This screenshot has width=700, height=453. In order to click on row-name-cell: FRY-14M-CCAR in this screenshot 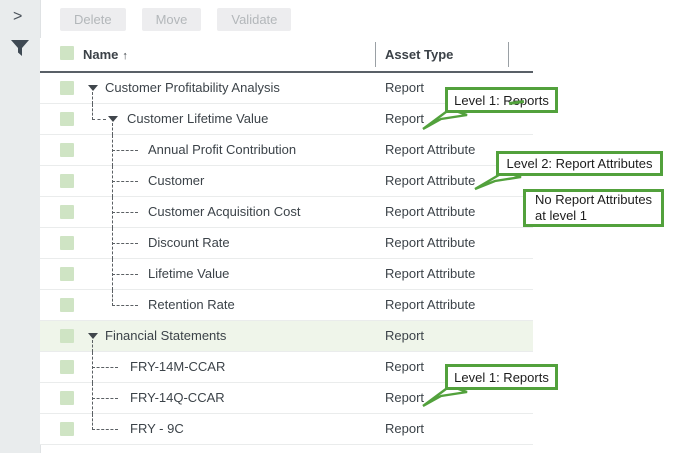, I will do `click(178, 366)`.